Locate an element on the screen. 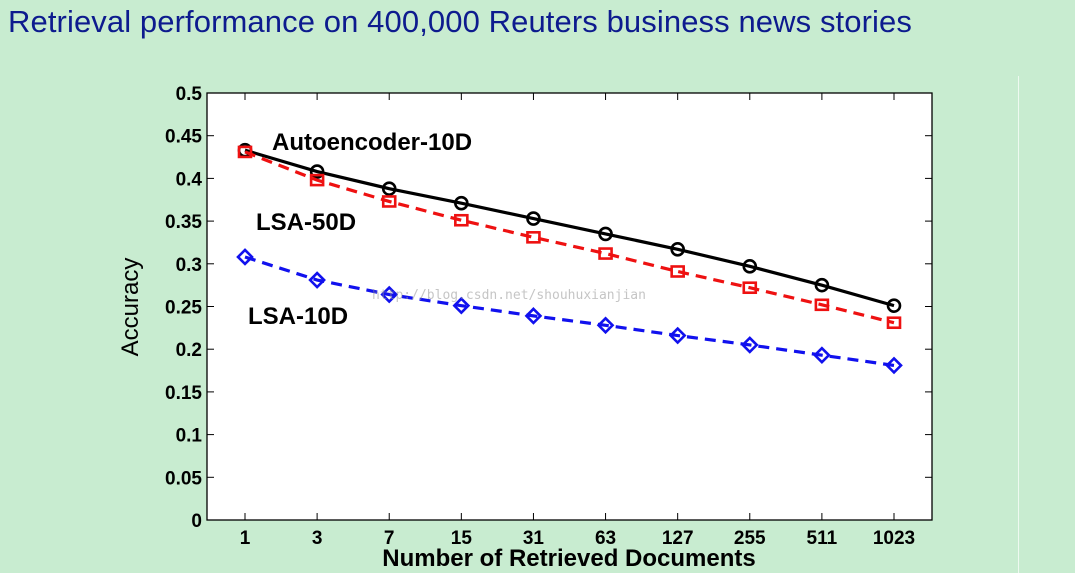 The image size is (1075, 573). y-tick-label: 0.3 is located at coordinates (189, 265).